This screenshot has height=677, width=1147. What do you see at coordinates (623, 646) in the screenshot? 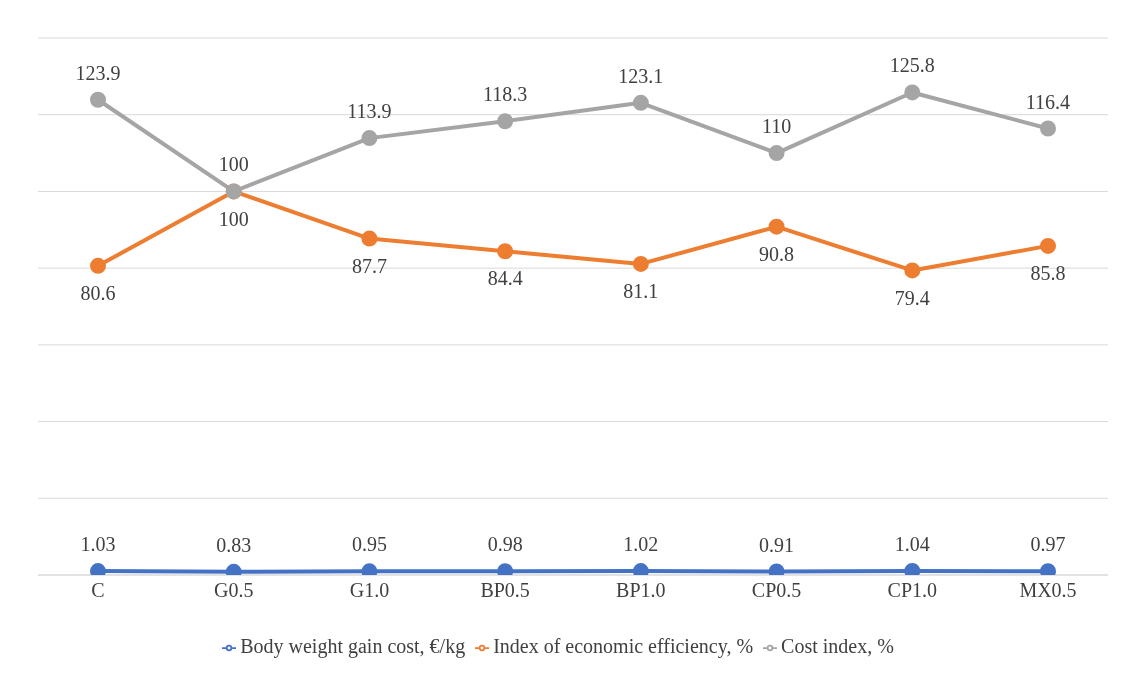
I see `legend-label: Index of economic efficiency, %` at bounding box center [623, 646].